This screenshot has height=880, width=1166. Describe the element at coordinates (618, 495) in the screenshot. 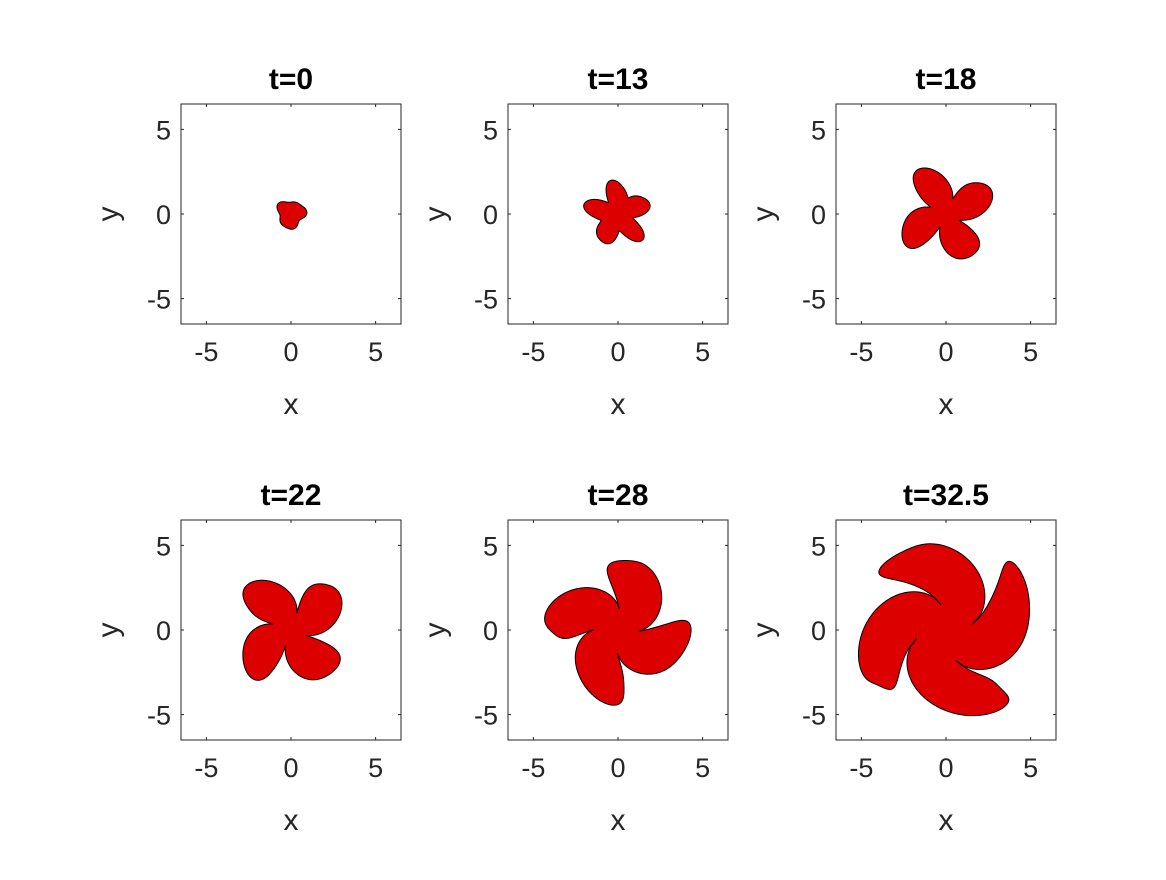

I see `subplot-title: t=28` at that location.